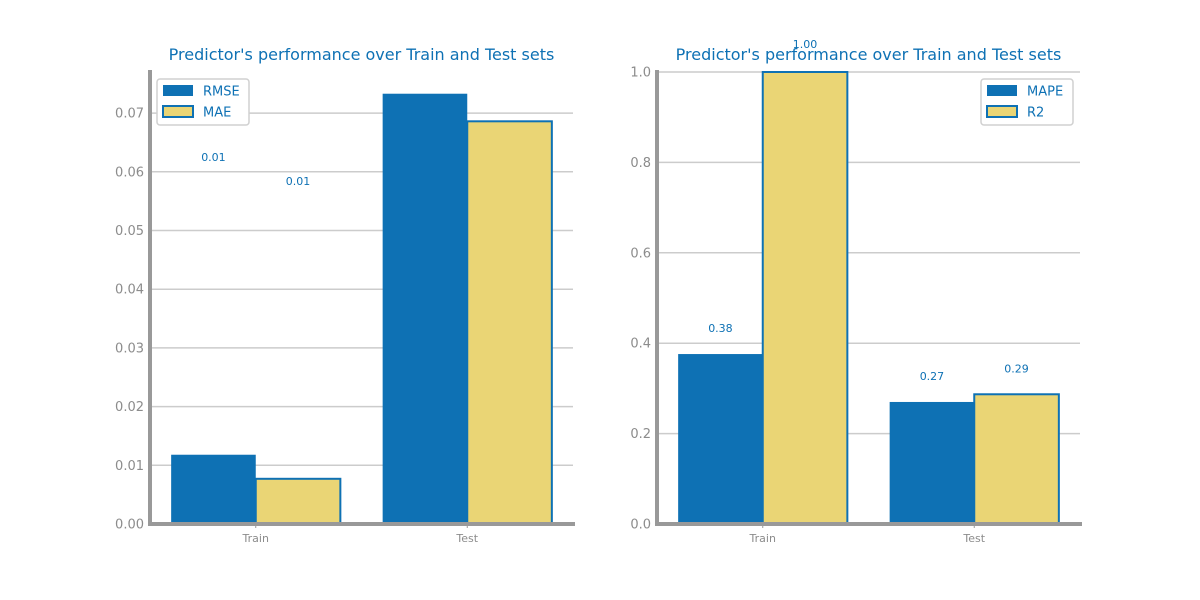  What do you see at coordinates (178, 111) in the screenshot?
I see `legend-swatch-mae` at bounding box center [178, 111].